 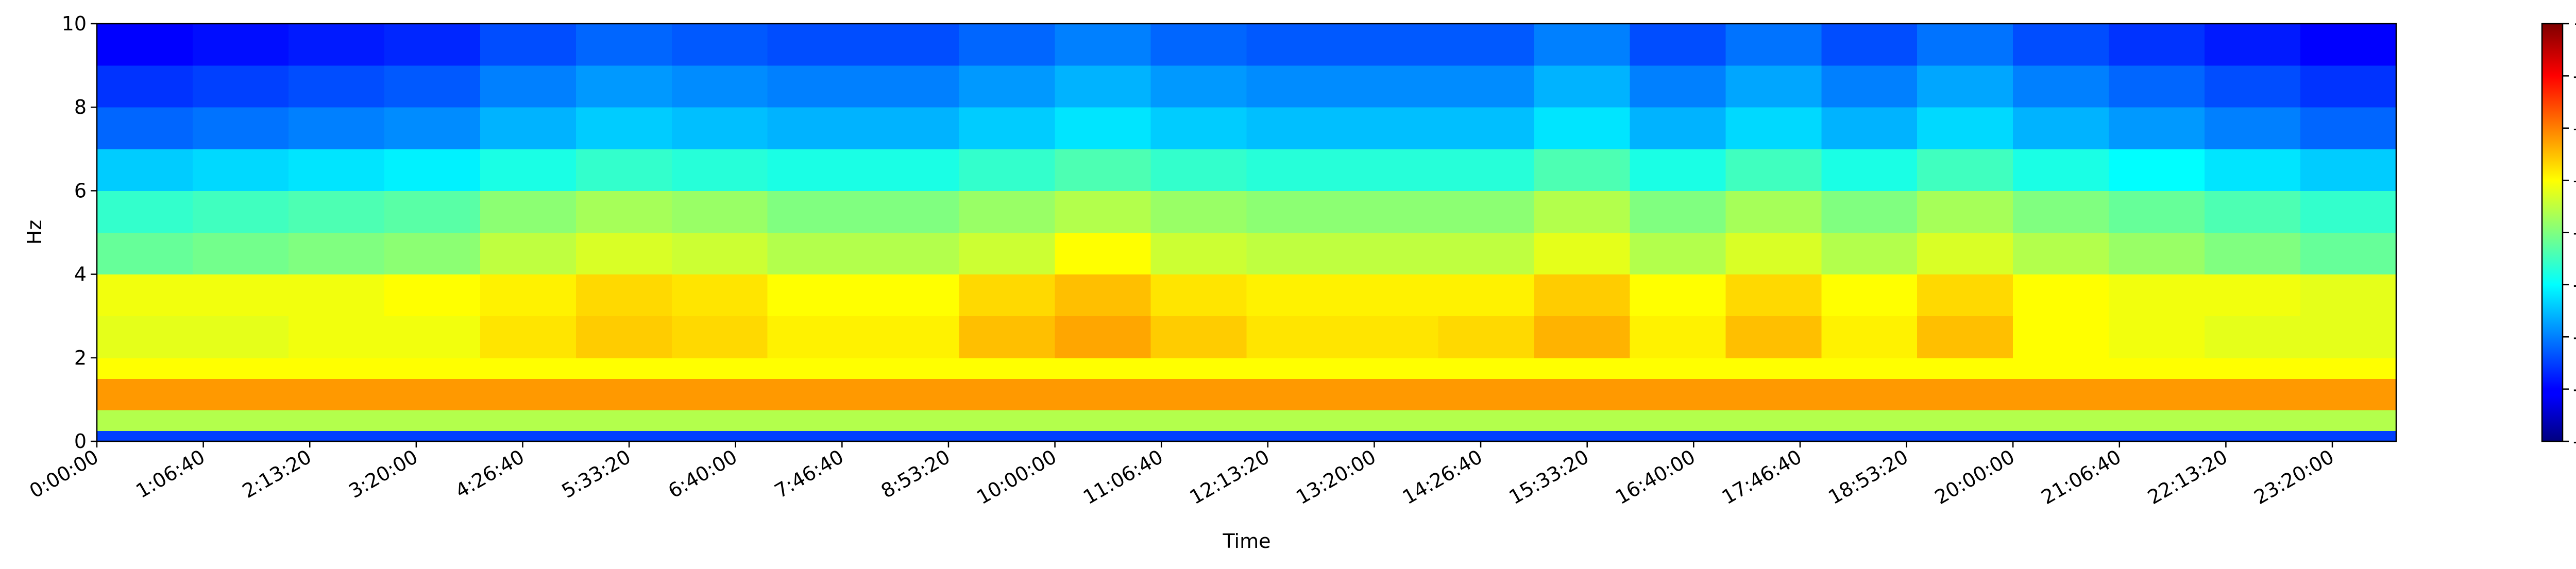 I want to click on y-axis-label: Hz, so click(x=35, y=232).